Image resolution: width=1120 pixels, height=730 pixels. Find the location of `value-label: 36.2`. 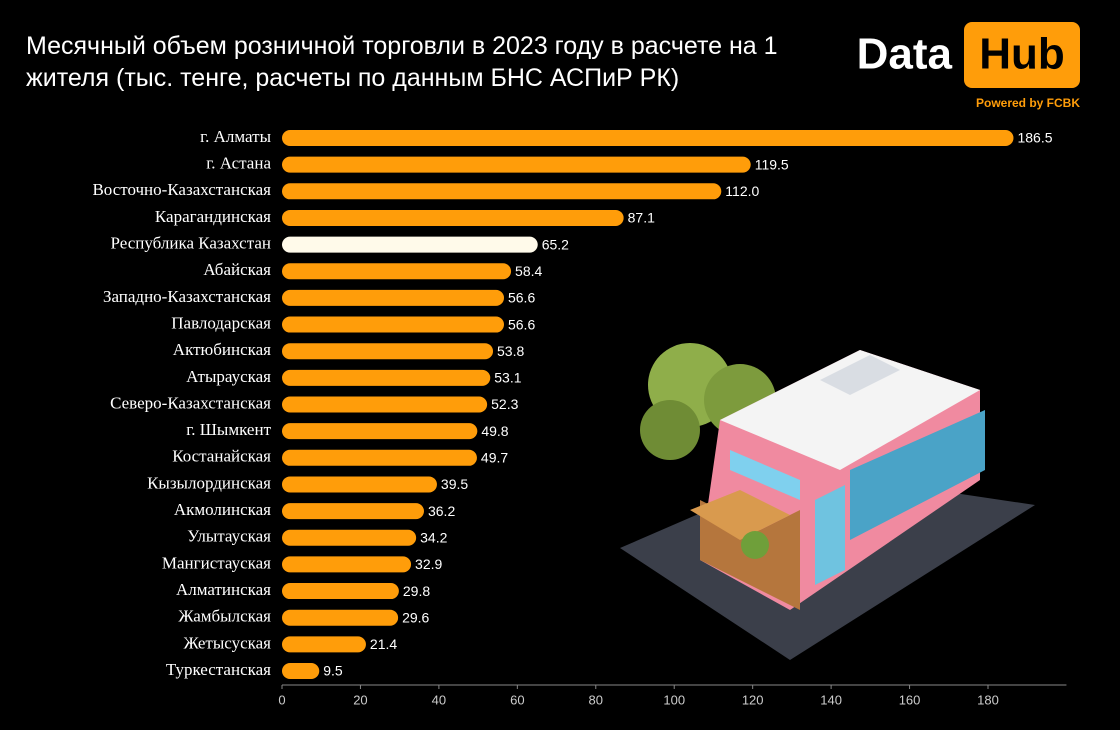

value-label: 36.2 is located at coordinates (441, 511).